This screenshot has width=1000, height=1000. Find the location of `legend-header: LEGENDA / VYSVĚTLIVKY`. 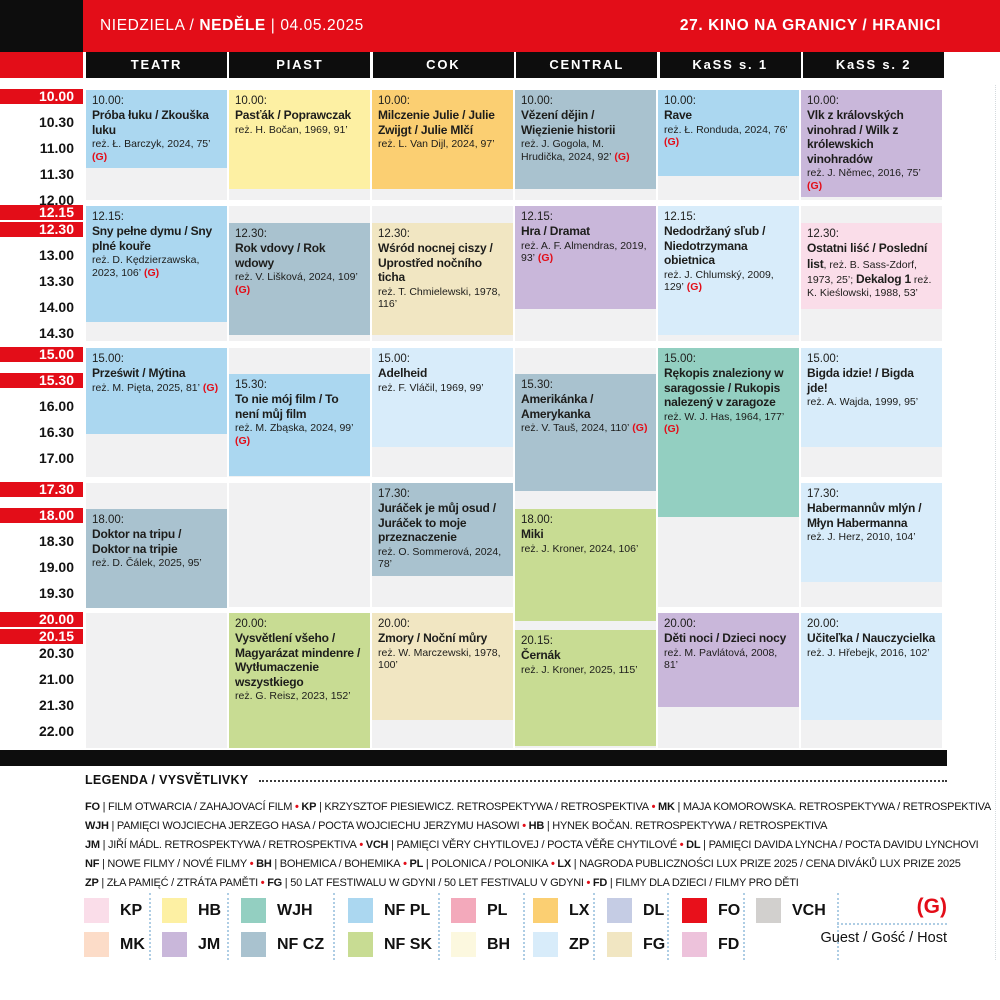

legend-header: LEGENDA / VYSVĚTLIVKY is located at coordinates (516, 780).